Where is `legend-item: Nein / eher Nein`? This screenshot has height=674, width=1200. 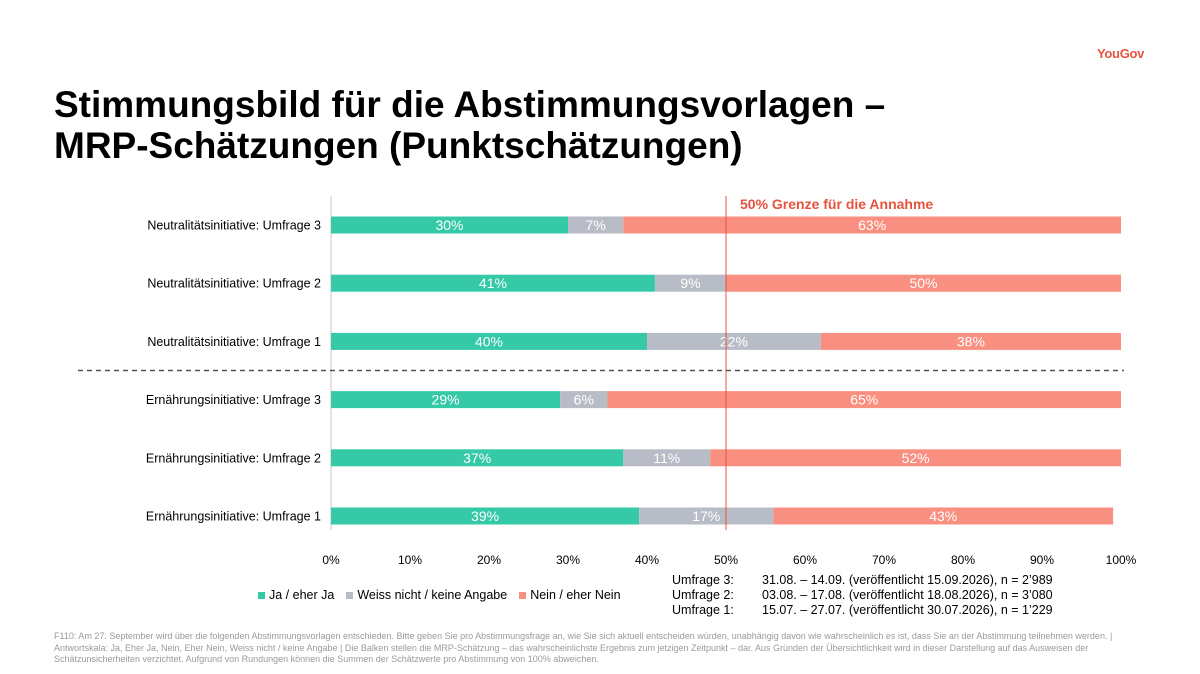
legend-item: Nein / eher Nein is located at coordinates (570, 595).